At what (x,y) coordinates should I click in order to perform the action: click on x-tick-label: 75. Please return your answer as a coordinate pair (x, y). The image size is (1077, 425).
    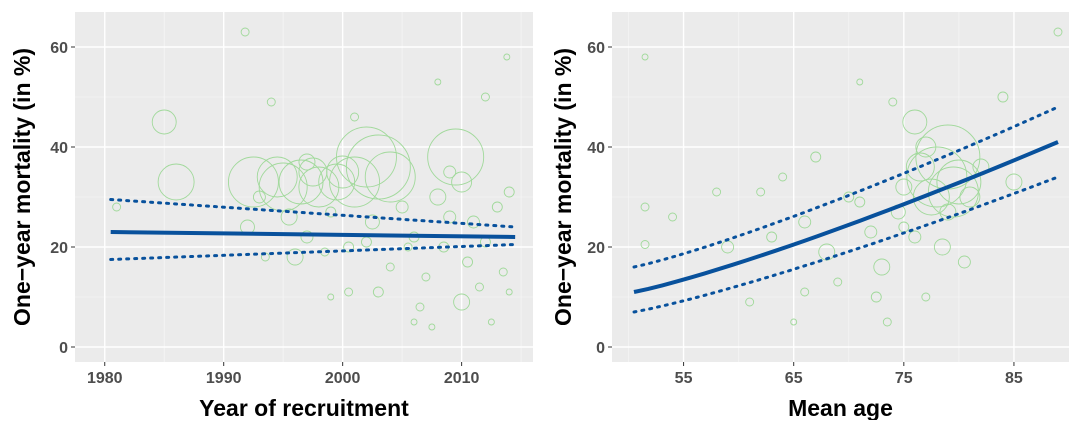
    Looking at the image, I should click on (904, 378).